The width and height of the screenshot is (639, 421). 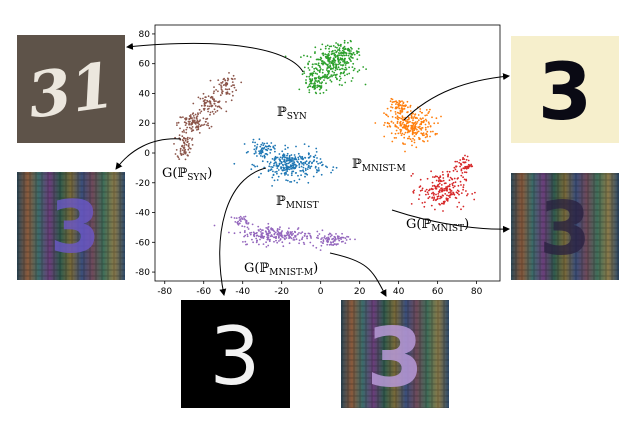 I want to click on y-tick-label: 20, so click(x=145, y=124).